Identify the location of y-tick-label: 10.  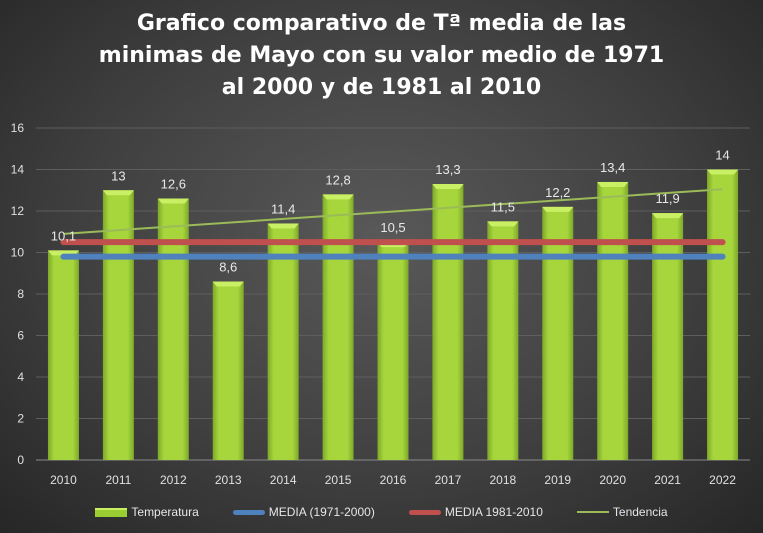
(18, 253).